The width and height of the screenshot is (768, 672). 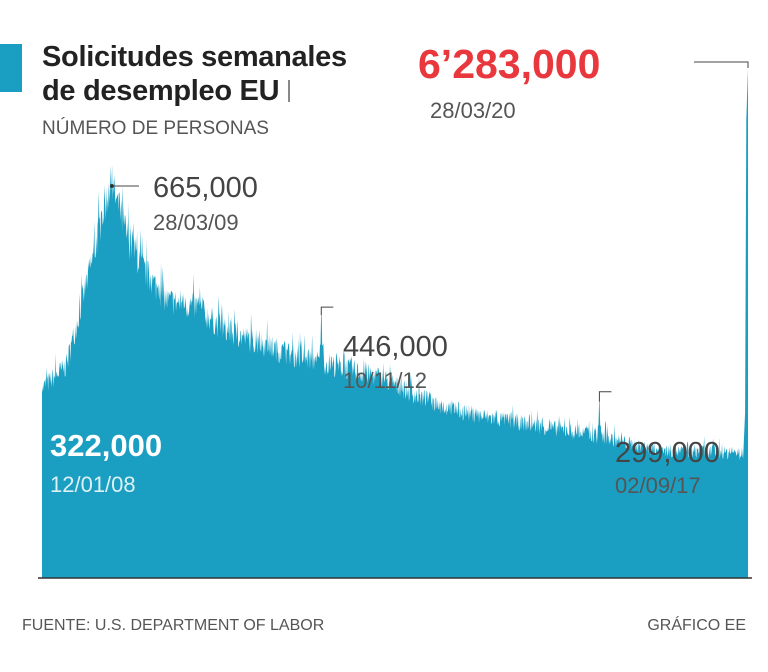 What do you see at coordinates (509, 64) in the screenshot?
I see `label-value-peak-2020: 6’283,000` at bounding box center [509, 64].